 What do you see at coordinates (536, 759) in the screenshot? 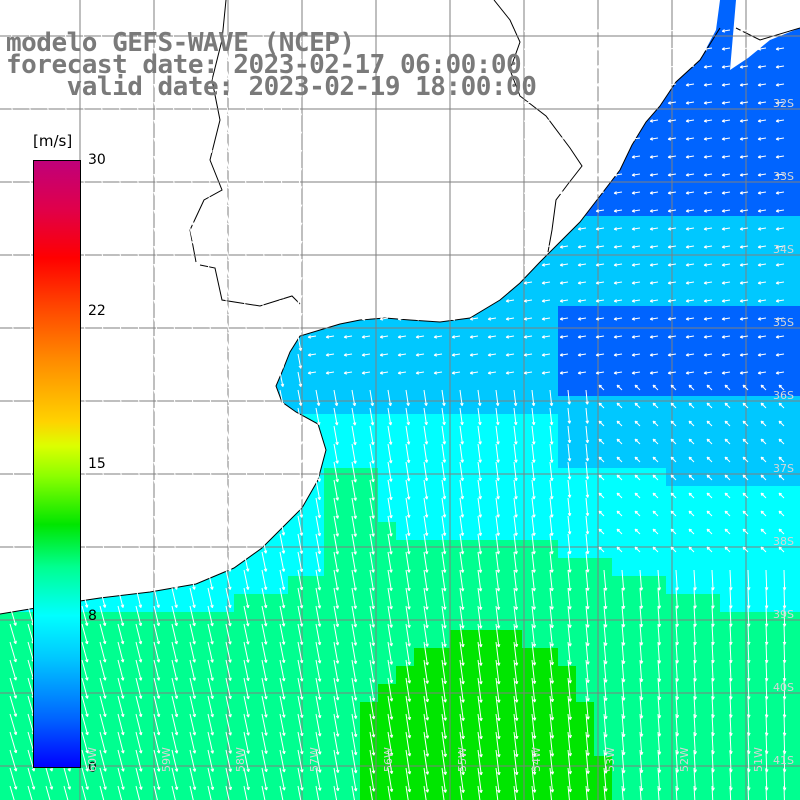
I see `longitude-label: 54W` at bounding box center [536, 759].